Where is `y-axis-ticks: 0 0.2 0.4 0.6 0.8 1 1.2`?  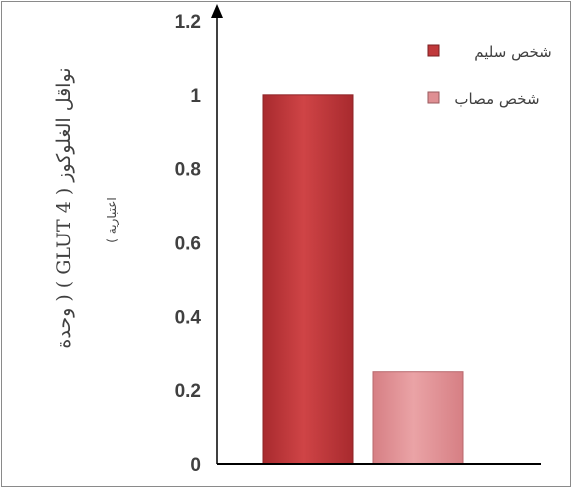 y-axis-ticks: 0 0.2 0.4 0.6 0.8 1 1.2 is located at coordinates (188, 244).